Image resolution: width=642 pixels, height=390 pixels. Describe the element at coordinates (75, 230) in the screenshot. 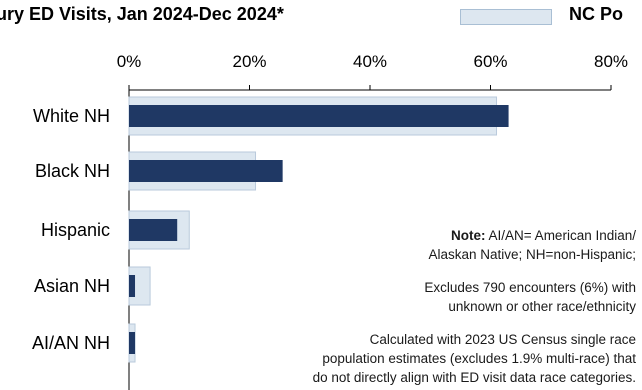

I see `category-label: Hispanic` at that location.